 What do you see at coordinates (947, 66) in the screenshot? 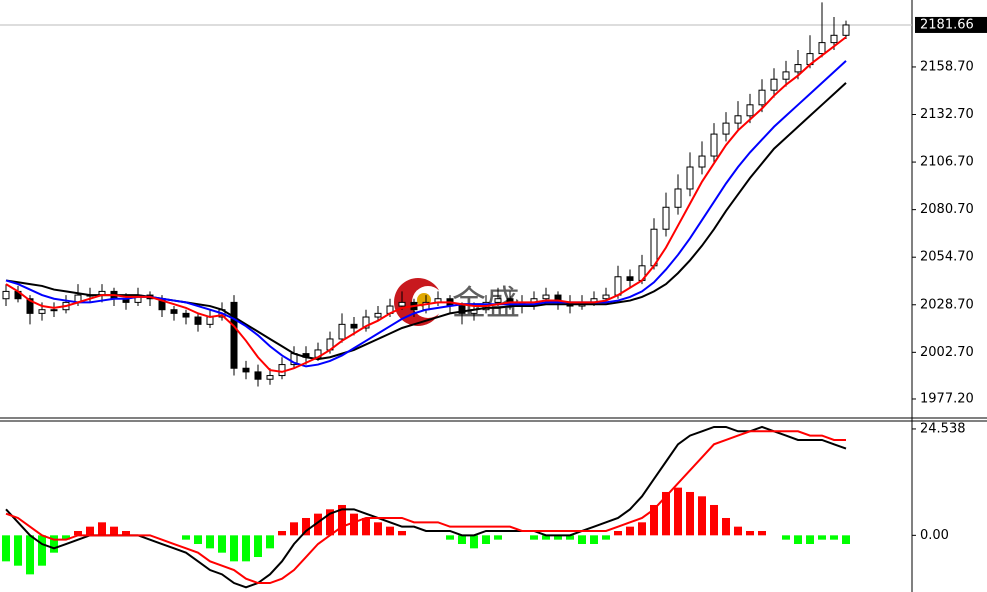
I see `y-tick-label: 2158.70` at bounding box center [947, 66].